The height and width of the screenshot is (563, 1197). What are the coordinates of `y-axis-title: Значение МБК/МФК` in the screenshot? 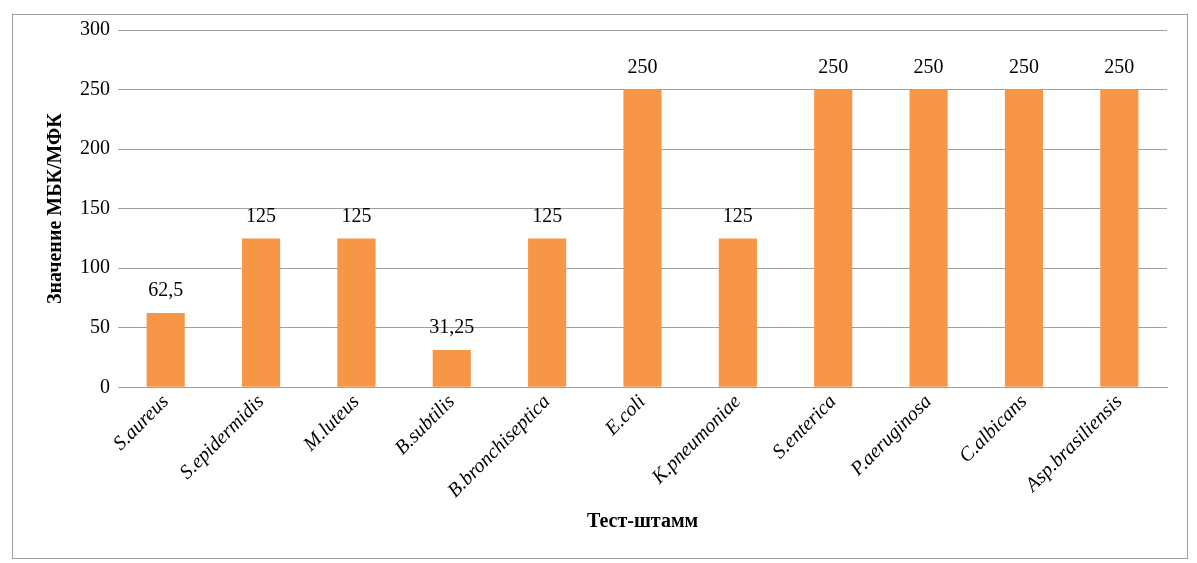 It's located at (54, 208).